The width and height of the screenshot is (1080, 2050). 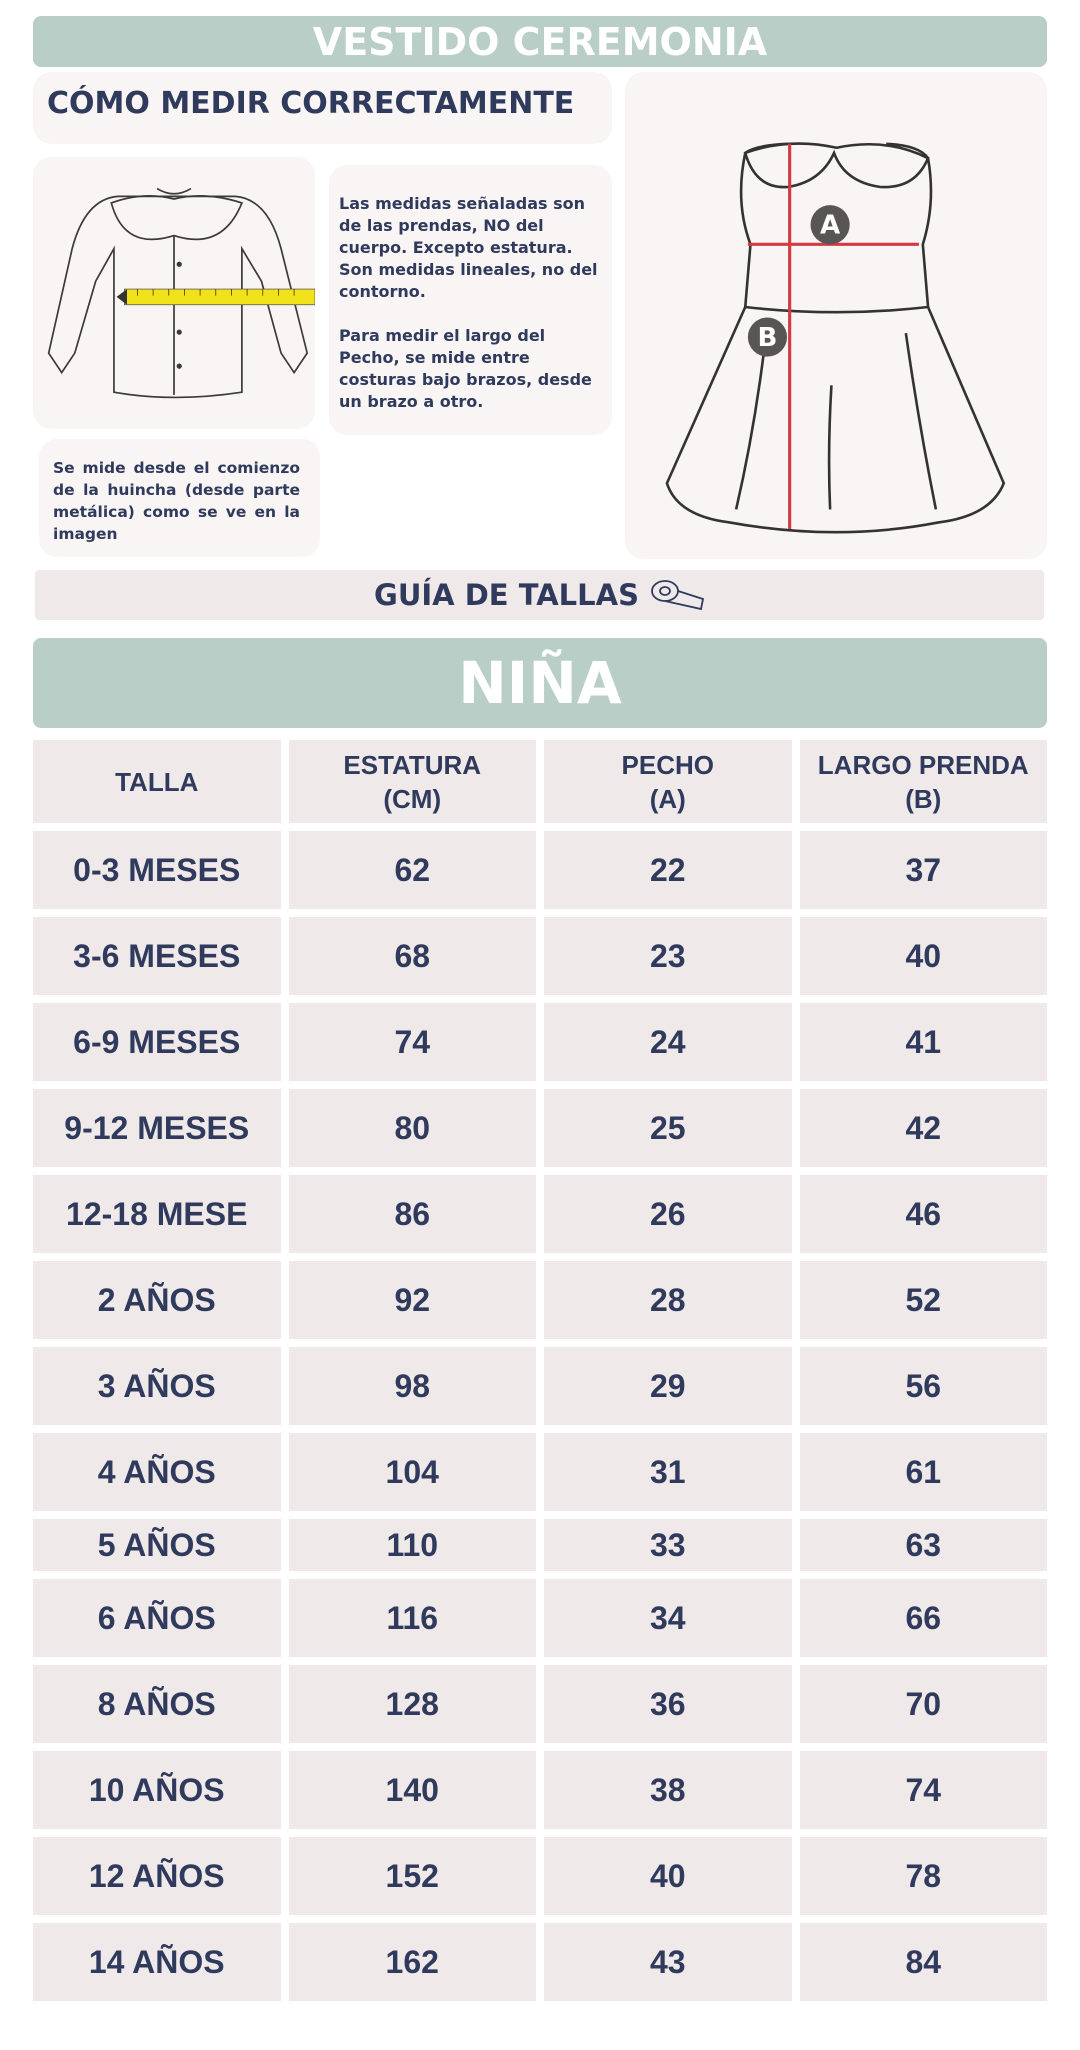 What do you see at coordinates (157, 1128) in the screenshot?
I see `size-label: 9-12 MESES` at bounding box center [157, 1128].